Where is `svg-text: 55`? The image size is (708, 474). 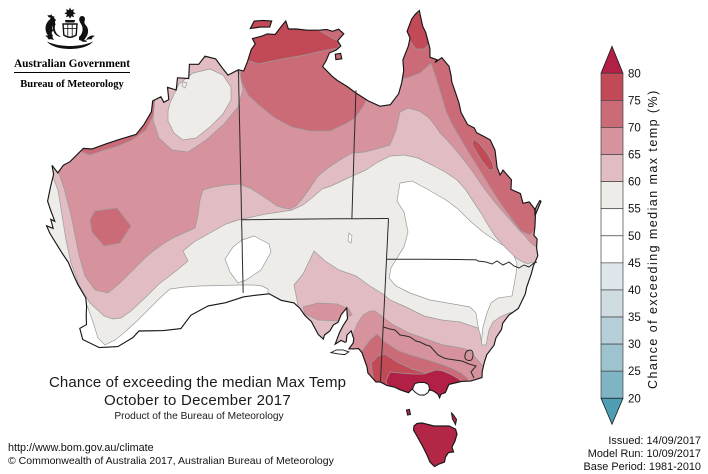 svg-text: 55 is located at coordinates (634, 210).